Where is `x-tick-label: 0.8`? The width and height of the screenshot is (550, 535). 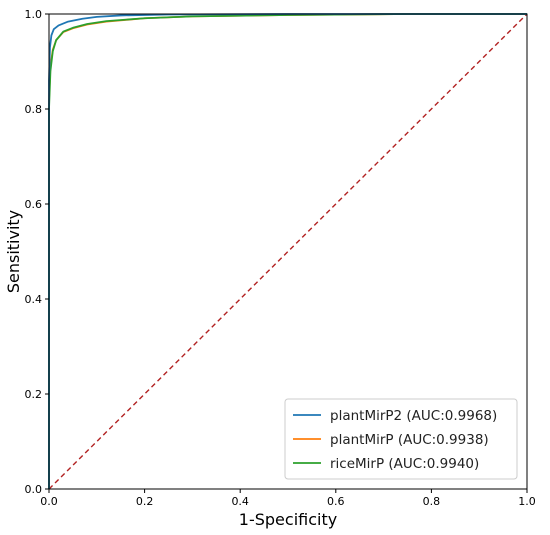 x-tick-label: 0.8 is located at coordinates (432, 501).